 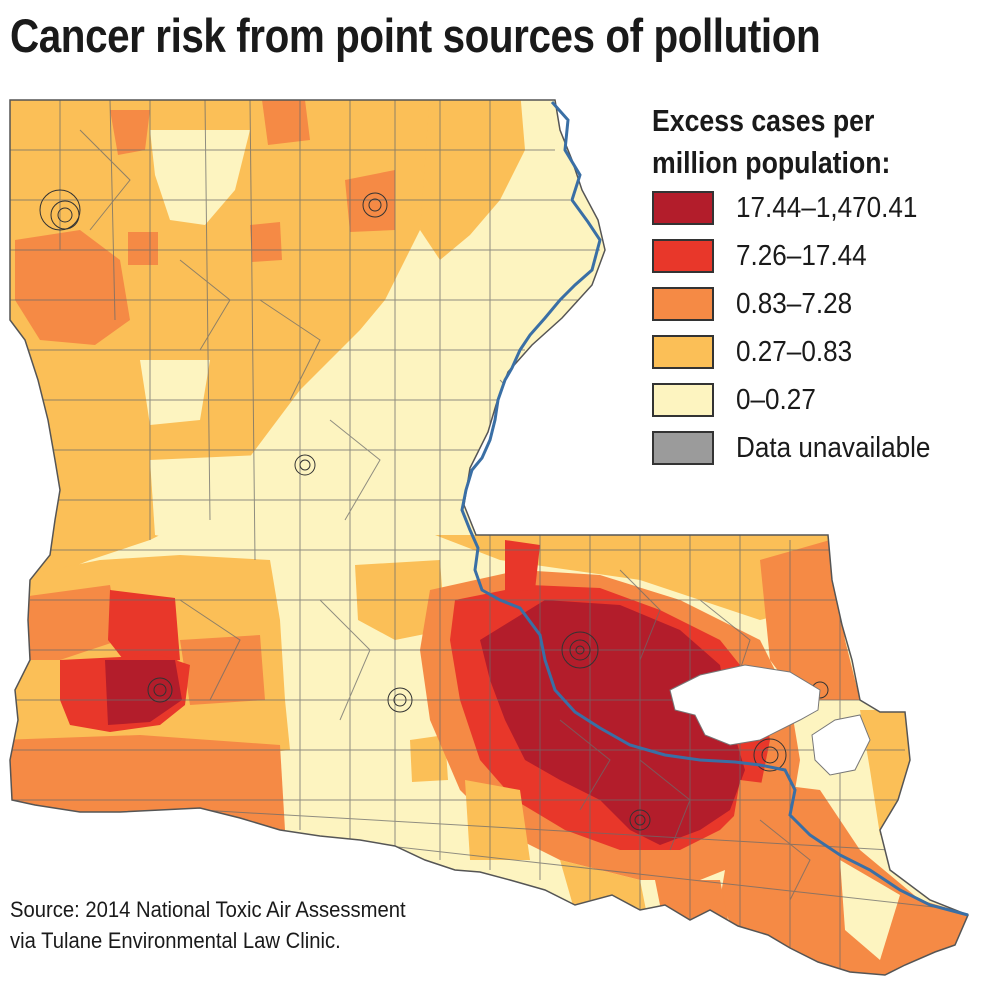 I want to click on region-north-elevated-c, so click(x=266, y=242).